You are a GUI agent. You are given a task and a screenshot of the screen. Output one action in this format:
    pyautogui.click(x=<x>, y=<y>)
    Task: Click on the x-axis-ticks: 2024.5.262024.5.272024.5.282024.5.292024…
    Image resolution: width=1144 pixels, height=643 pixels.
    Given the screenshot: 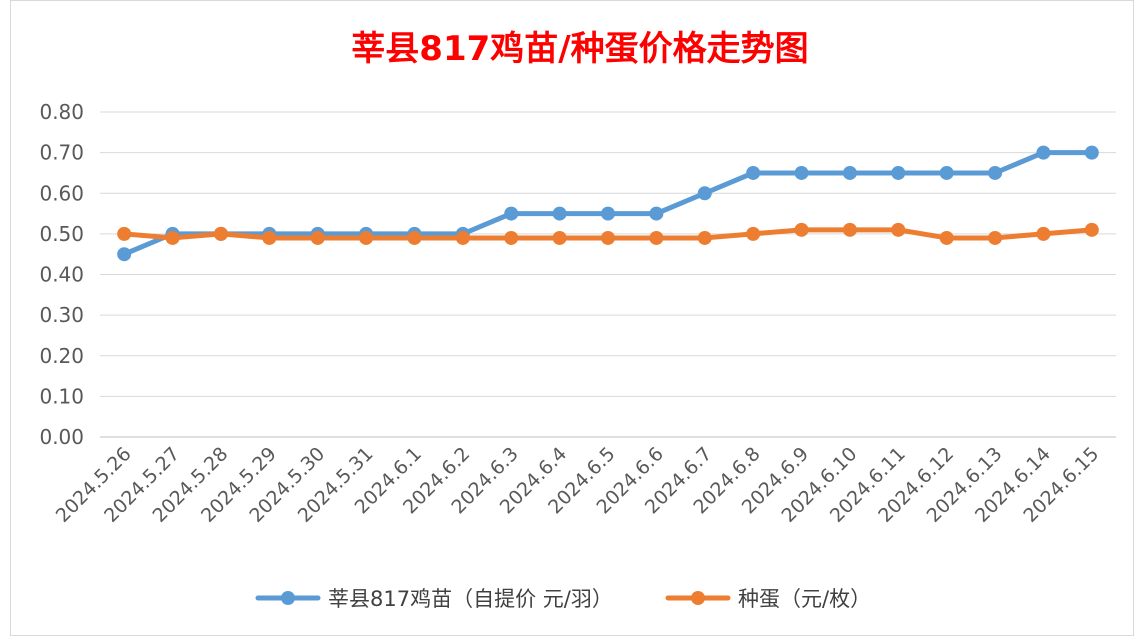 What is the action you would take?
    pyautogui.click(x=578, y=485)
    